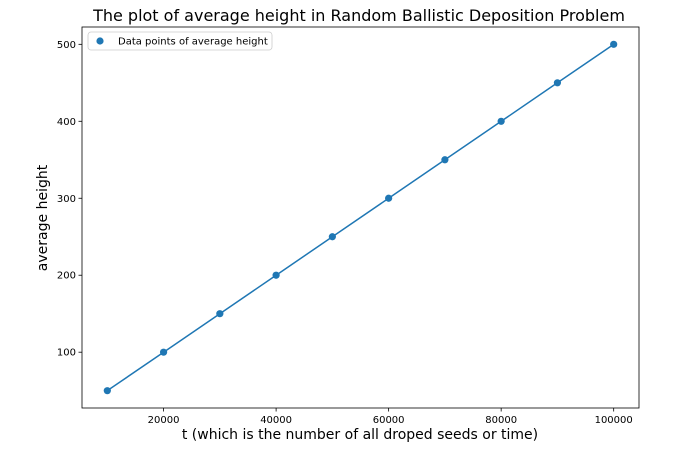 The image size is (677, 450). I want to click on y-axis: 100 200 300 400 500, so click(69, 199).